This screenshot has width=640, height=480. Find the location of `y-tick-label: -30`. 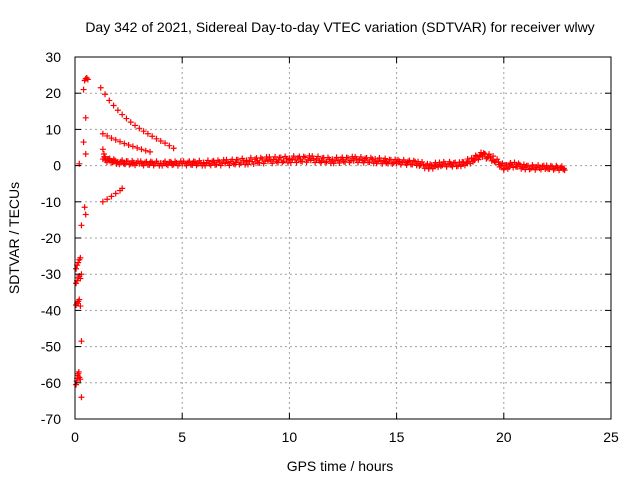

y-tick-label: -30 is located at coordinates (51, 274).